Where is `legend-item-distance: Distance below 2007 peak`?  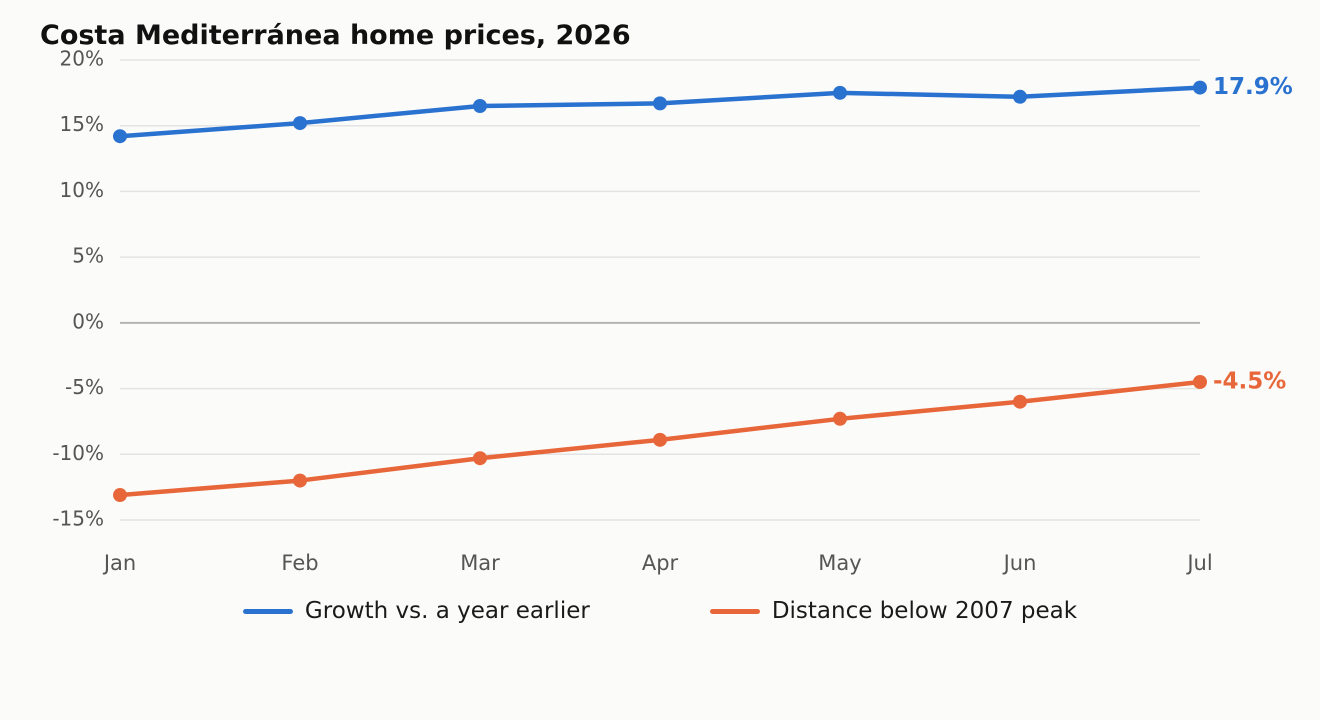 legend-item-distance: Distance below 2007 peak is located at coordinates (893, 611).